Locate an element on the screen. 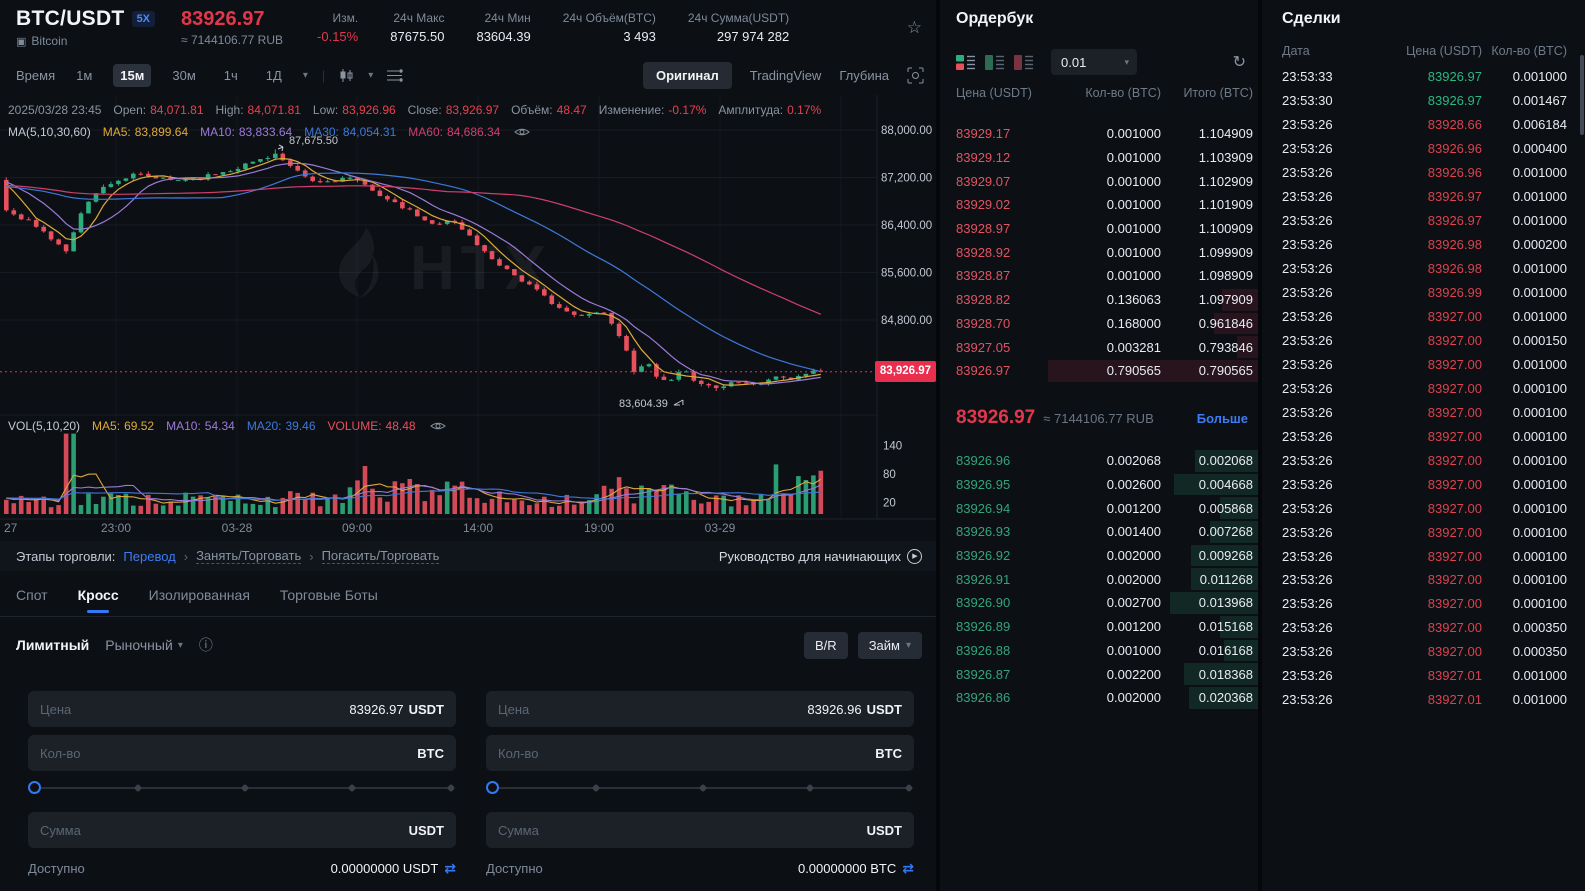  orderbook-row: 83926.88 0.001000 0.016168 is located at coordinates (1099, 651).